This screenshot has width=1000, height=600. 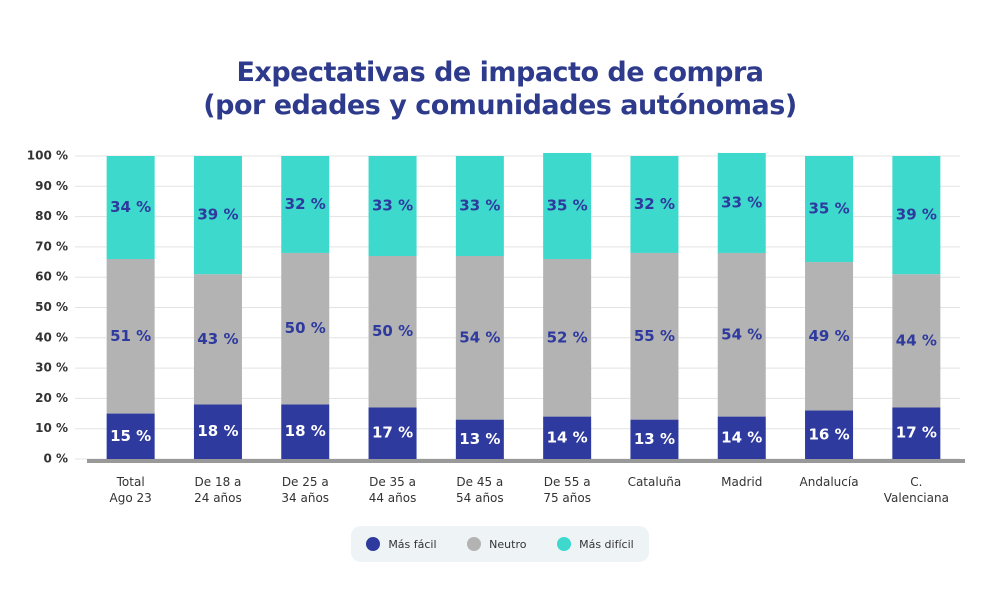 I want to click on data-label: 52 %, so click(x=567, y=337).